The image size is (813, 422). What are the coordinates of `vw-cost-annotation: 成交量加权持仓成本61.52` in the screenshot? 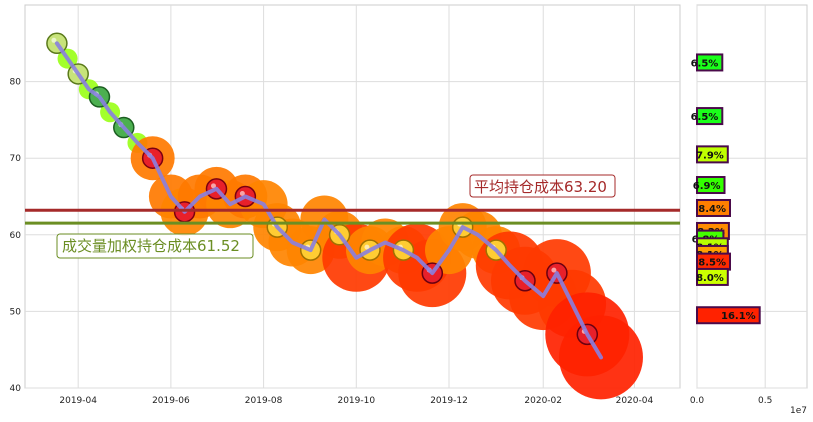 It's located at (155, 246).